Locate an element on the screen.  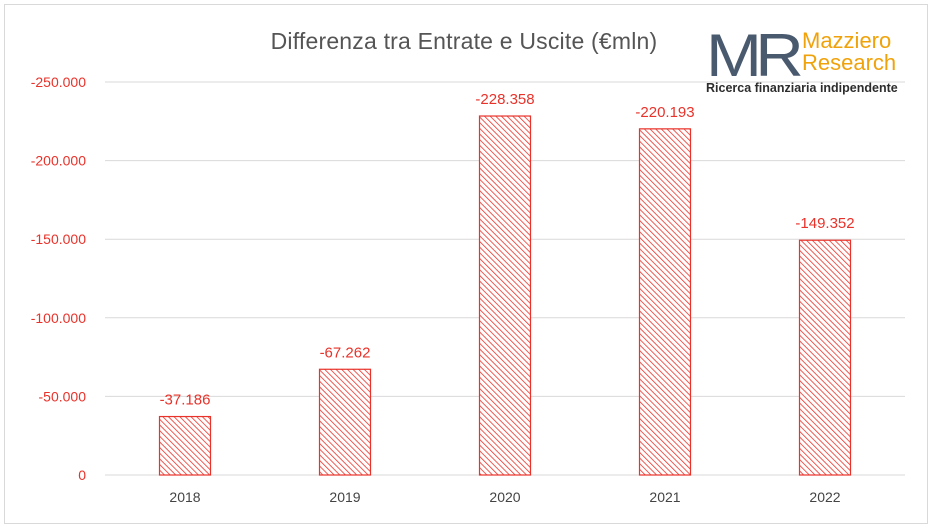
y-tick-label: -150.000 is located at coordinates (58, 239).